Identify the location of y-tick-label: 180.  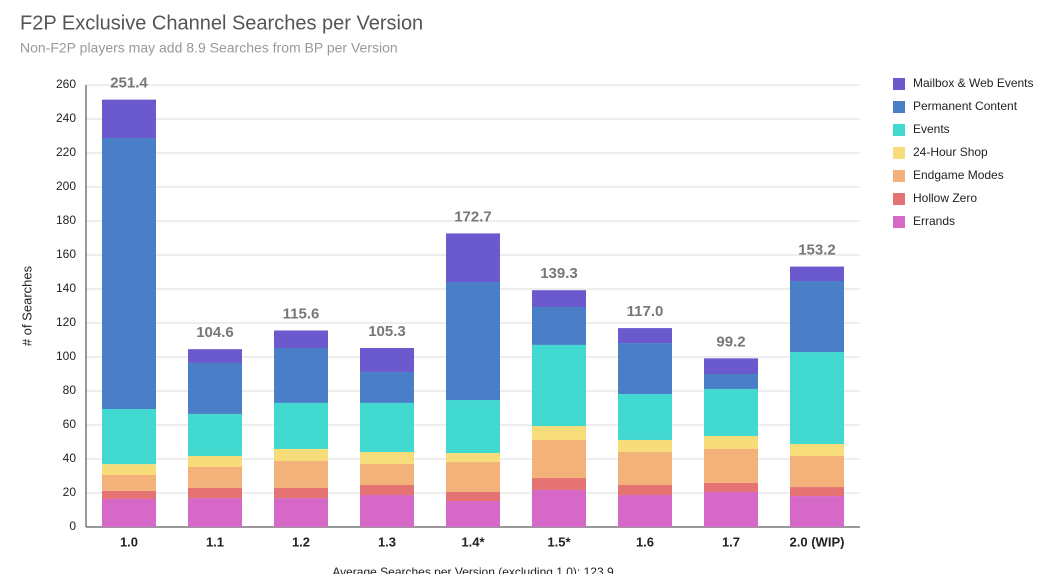
(66, 220).